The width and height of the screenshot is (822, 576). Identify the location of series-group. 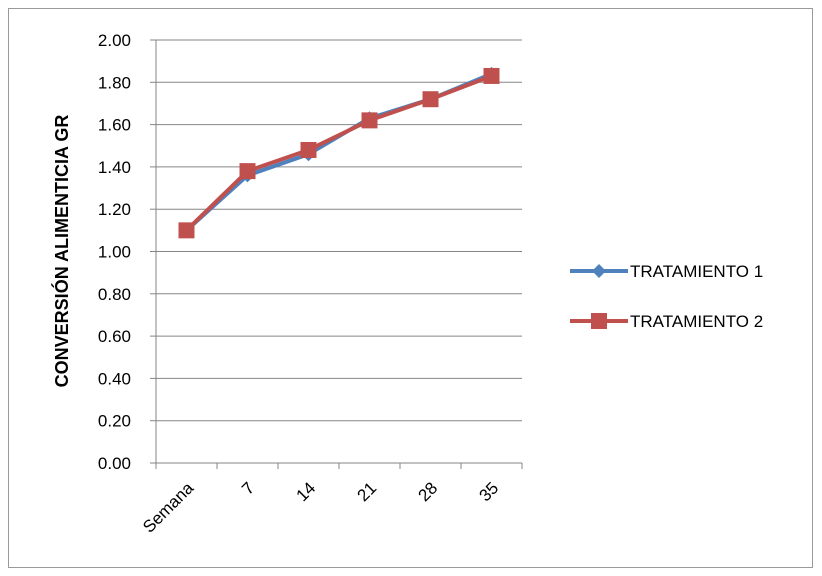
(339, 152).